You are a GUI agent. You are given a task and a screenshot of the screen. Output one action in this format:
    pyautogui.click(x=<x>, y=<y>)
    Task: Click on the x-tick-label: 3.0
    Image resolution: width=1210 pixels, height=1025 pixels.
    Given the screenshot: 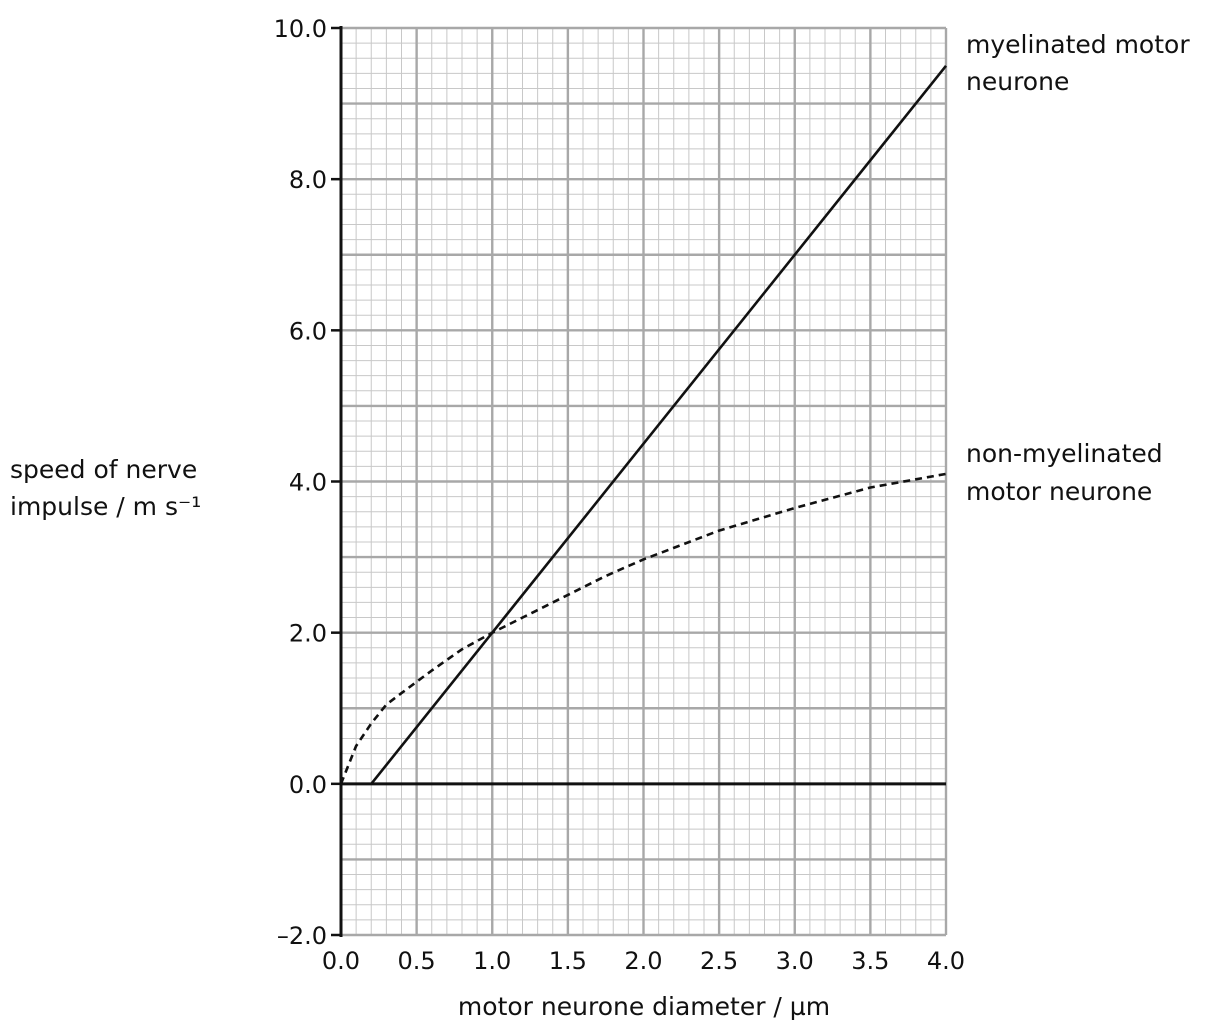 What is the action you would take?
    pyautogui.click(x=795, y=961)
    